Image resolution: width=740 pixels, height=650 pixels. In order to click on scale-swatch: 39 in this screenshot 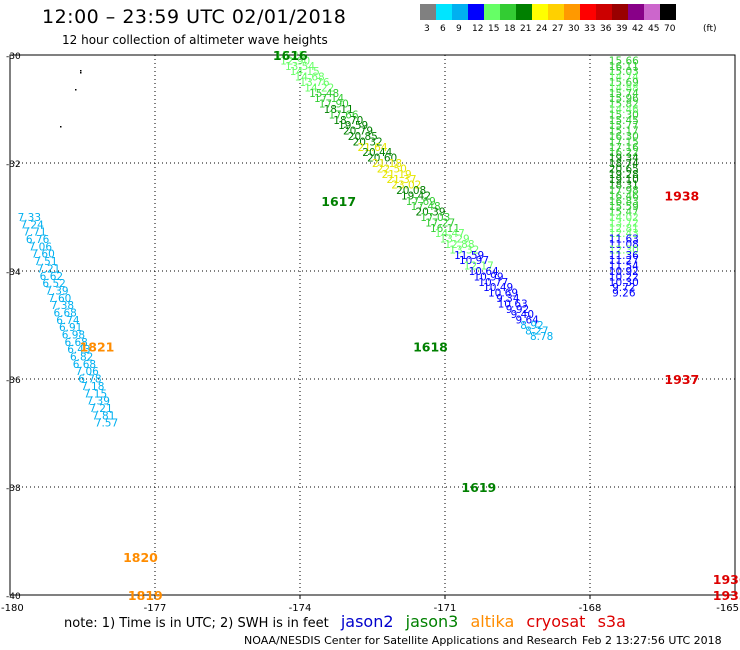, I will do `click(620, 19)`.